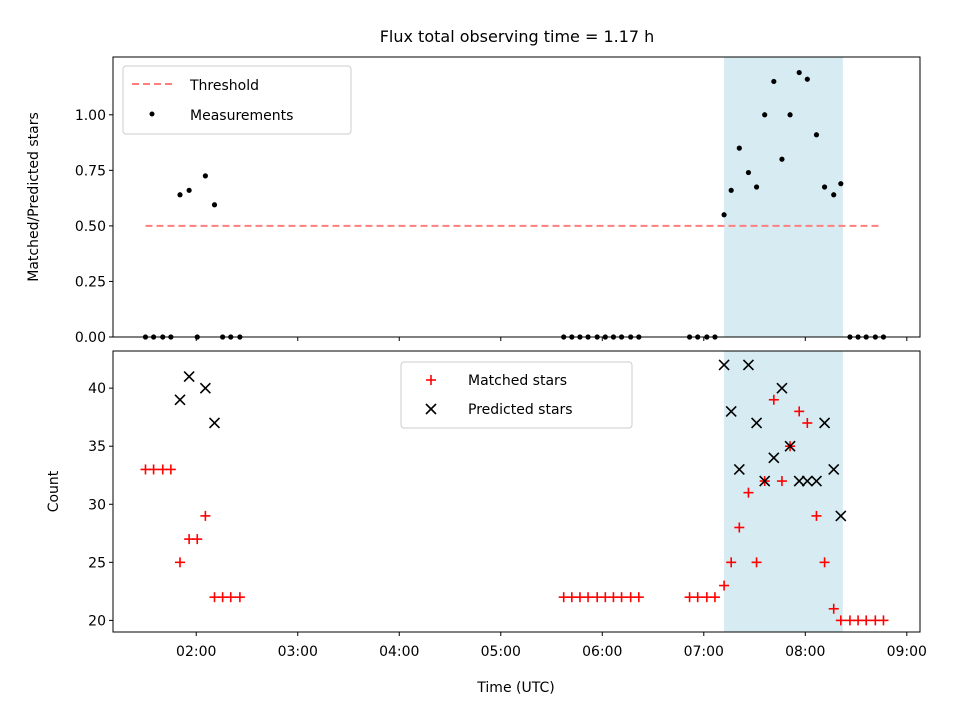 This screenshot has height=720, width=960. Describe the element at coordinates (196, 652) in the screenshot. I see `x-tick-label: 02:00` at that location.